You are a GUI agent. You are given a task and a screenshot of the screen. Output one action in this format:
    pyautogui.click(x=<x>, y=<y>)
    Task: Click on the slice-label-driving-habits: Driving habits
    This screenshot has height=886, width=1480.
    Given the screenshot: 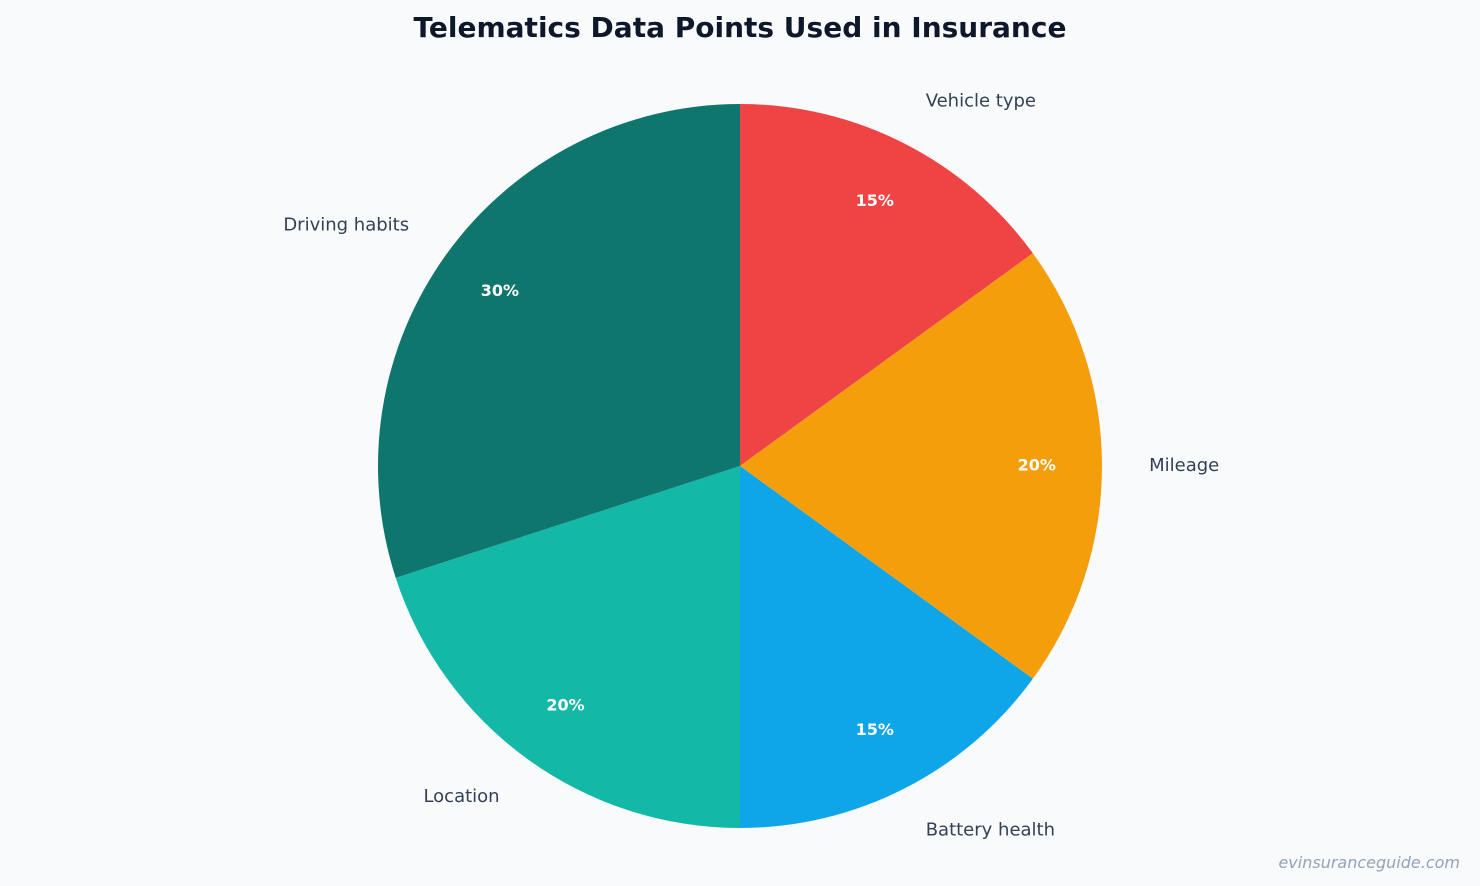 What is the action you would take?
    pyautogui.click(x=346, y=225)
    